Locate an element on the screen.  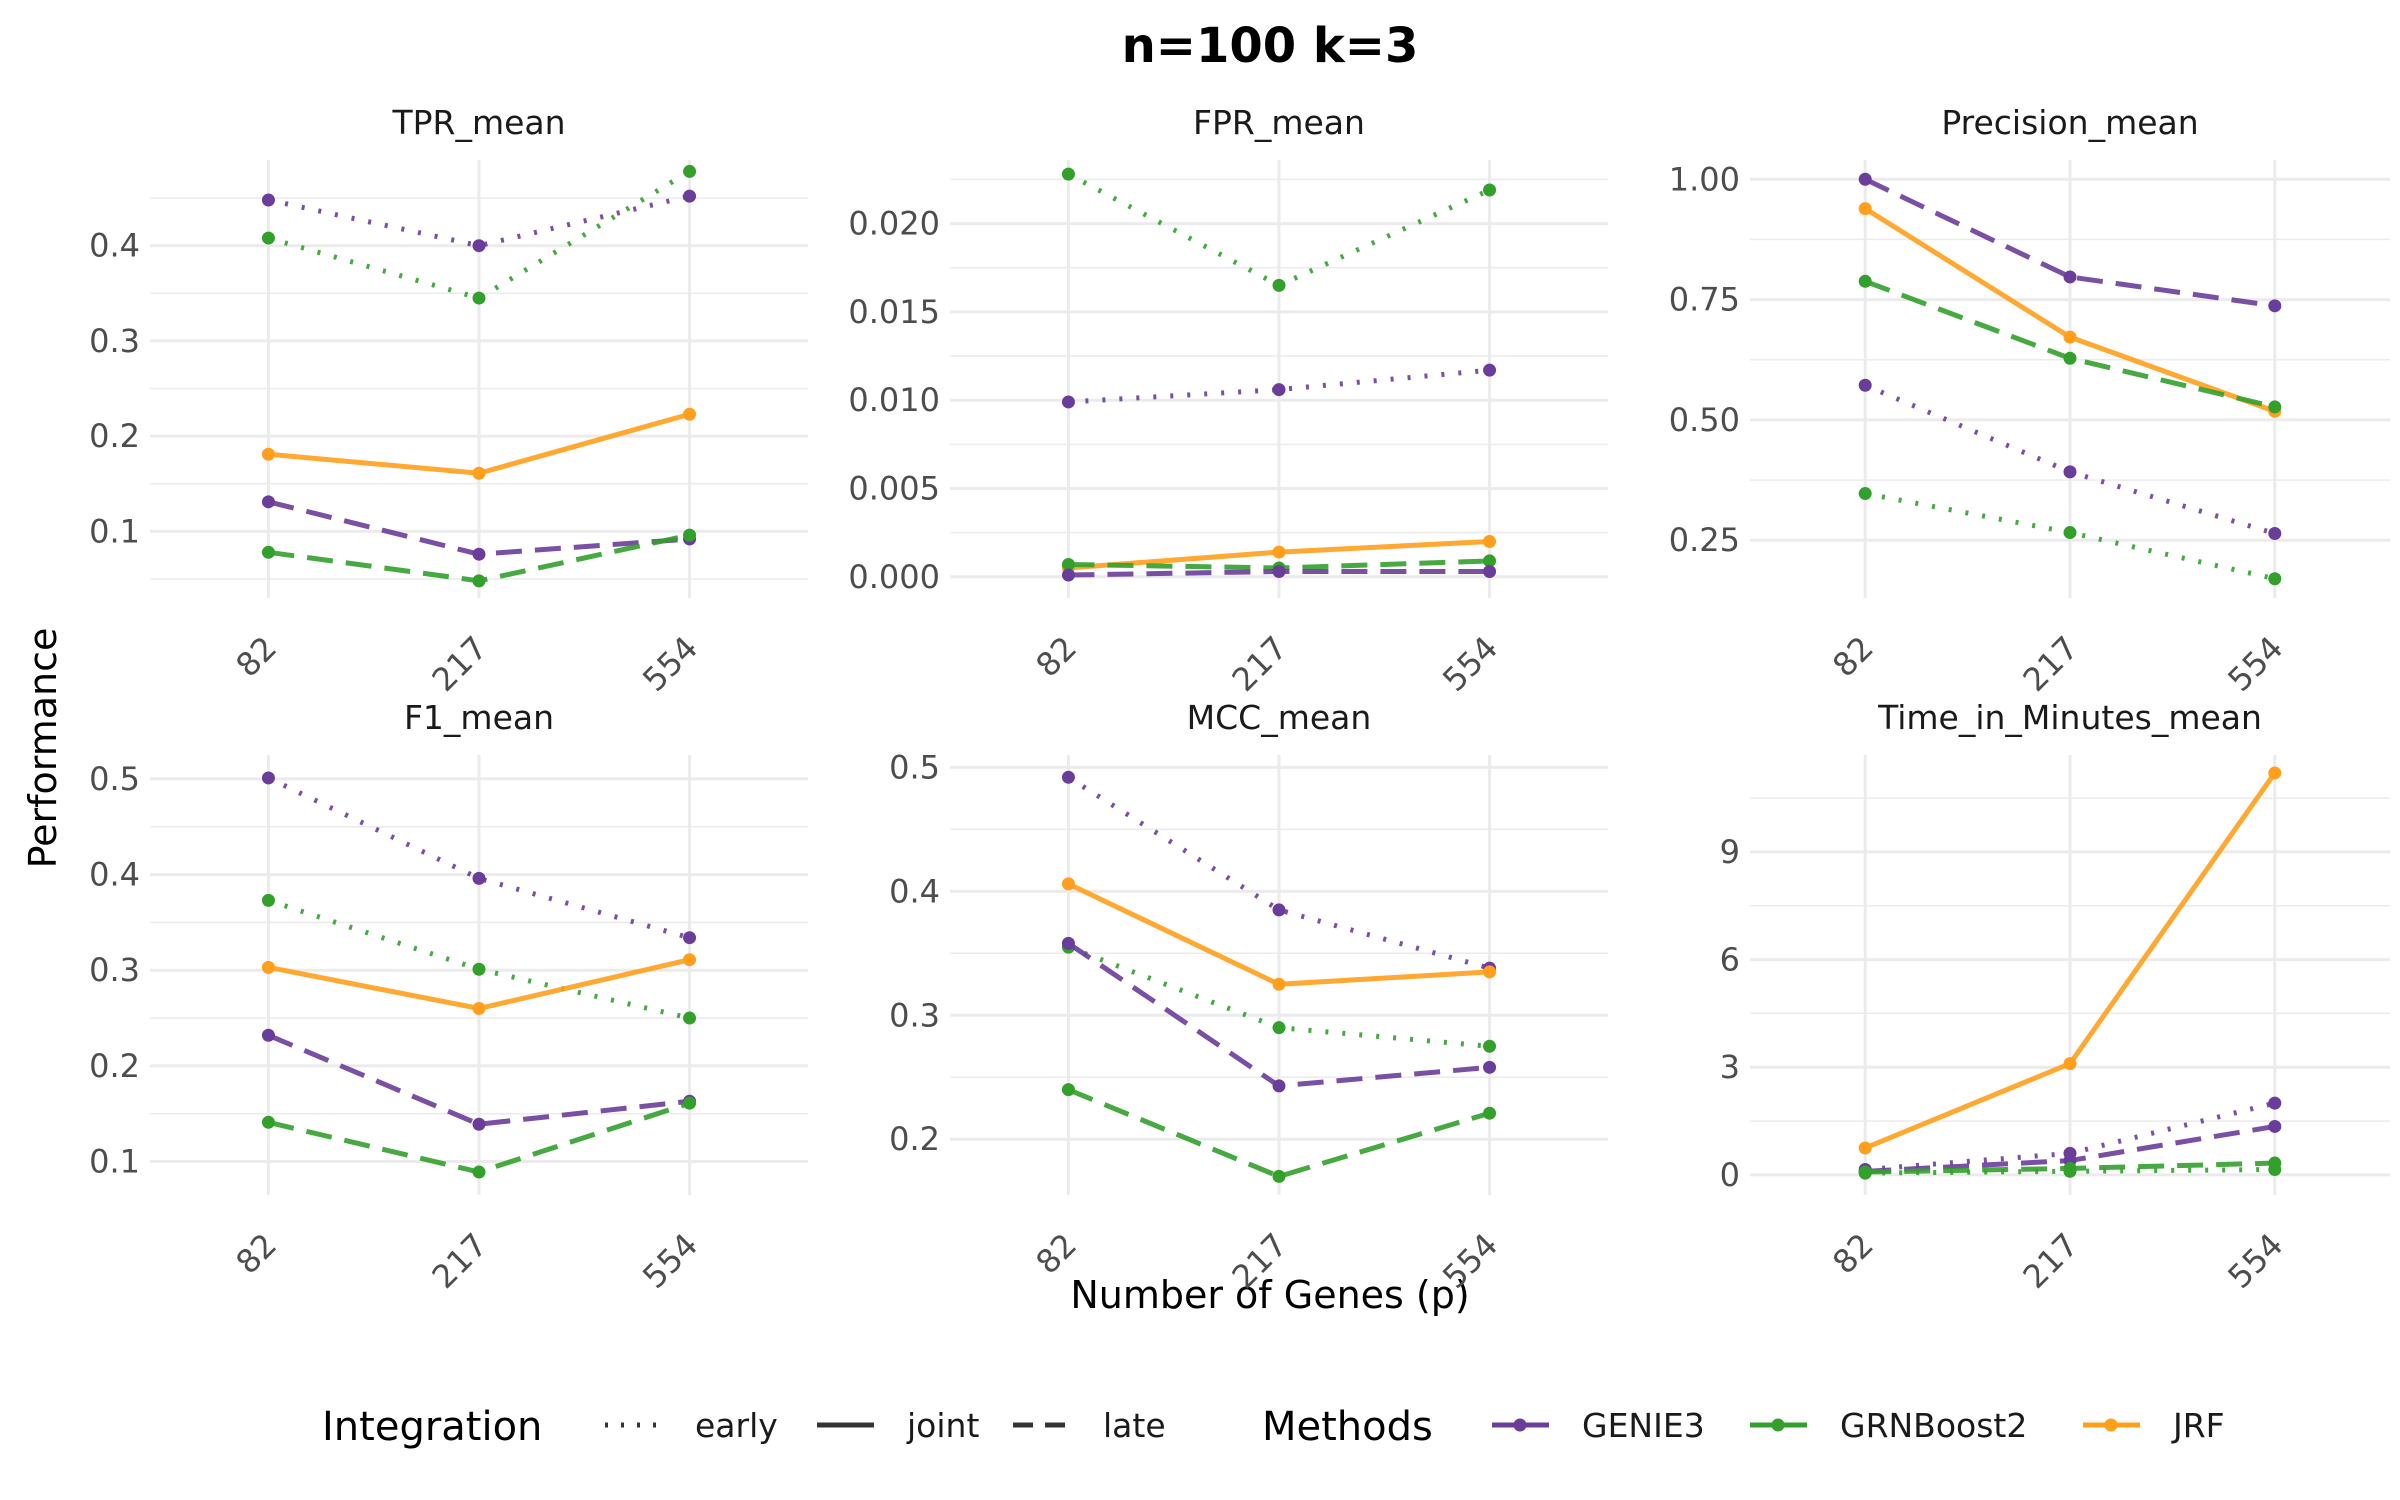
legend-key-point-JRF is located at coordinates (2111, 1425).